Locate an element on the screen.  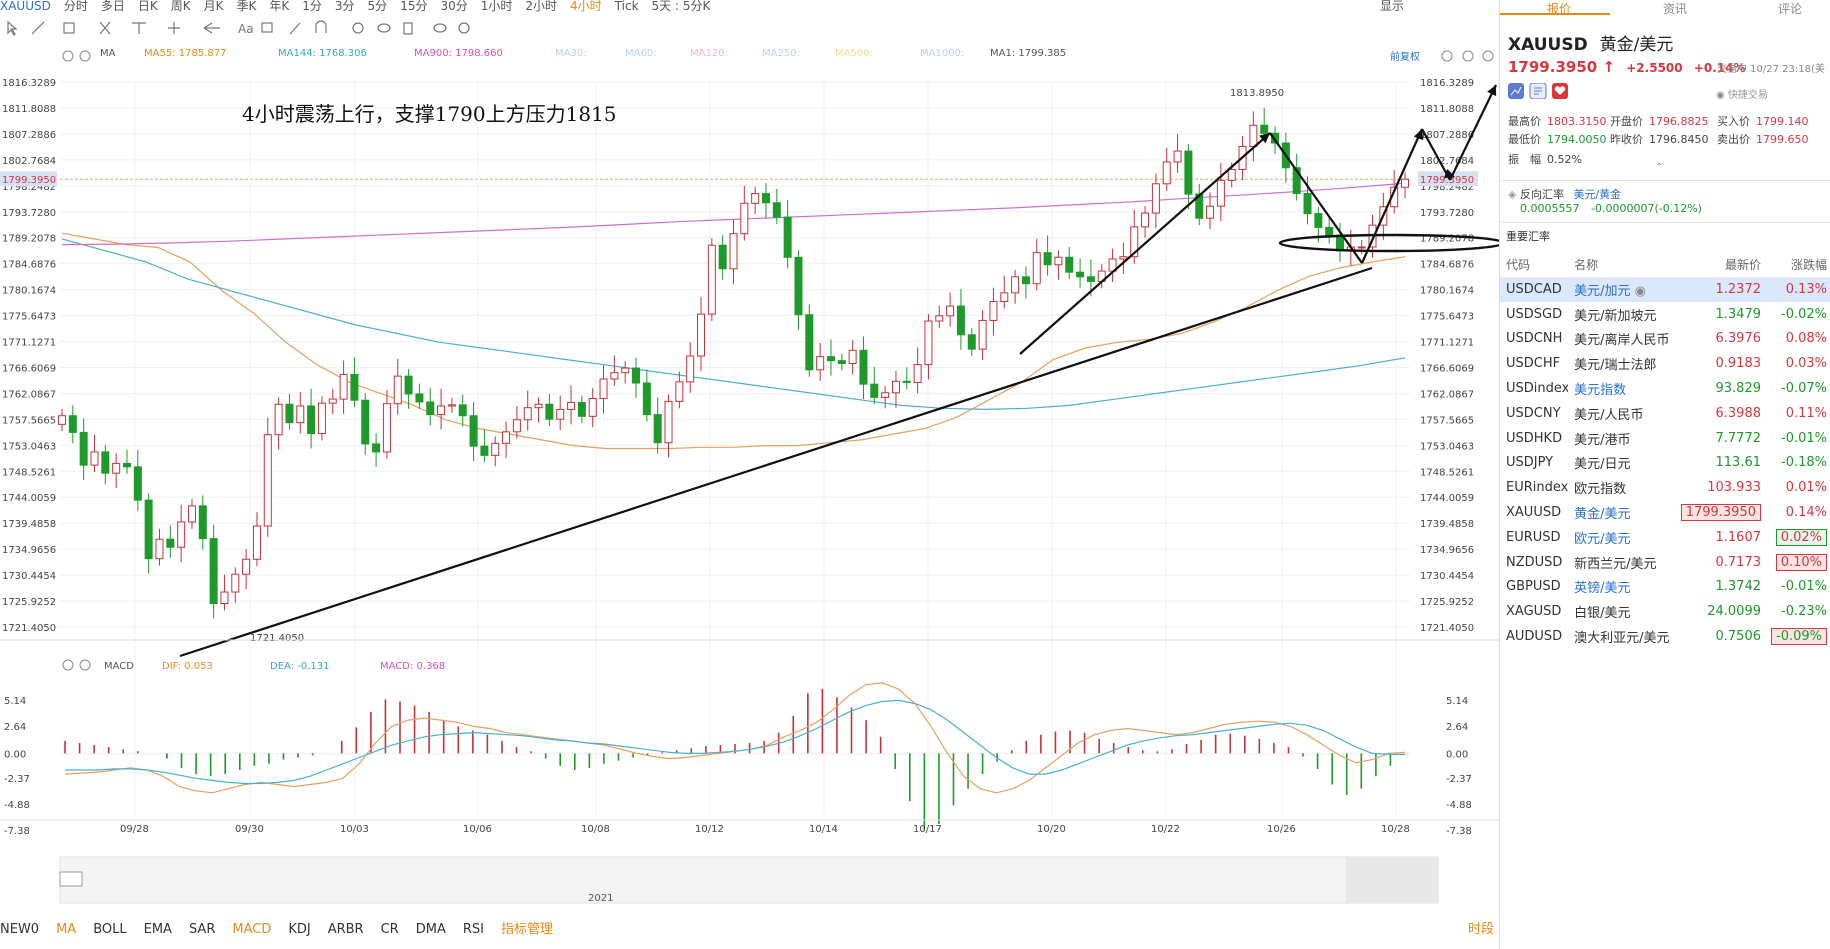
line-tool-icon is located at coordinates (38, 28).